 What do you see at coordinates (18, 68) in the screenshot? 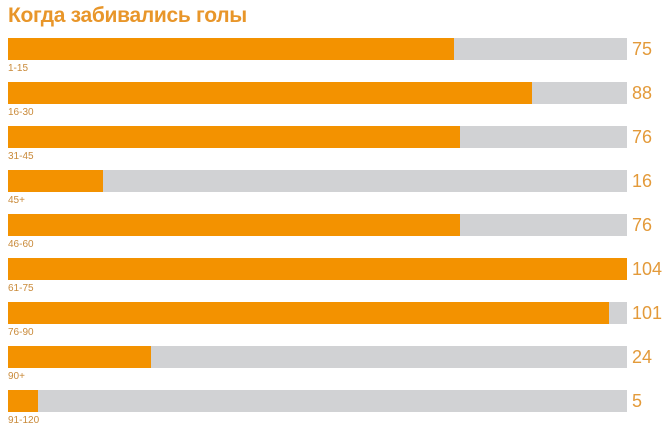
I see `category-label: 1-15` at bounding box center [18, 68].